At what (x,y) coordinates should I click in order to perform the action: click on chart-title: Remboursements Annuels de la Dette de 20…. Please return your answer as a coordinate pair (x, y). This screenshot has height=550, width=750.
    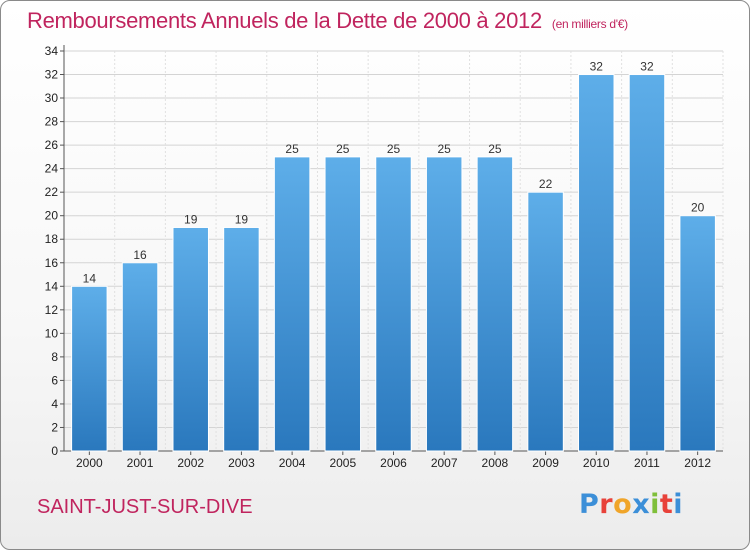
    Looking at the image, I should click on (327, 21).